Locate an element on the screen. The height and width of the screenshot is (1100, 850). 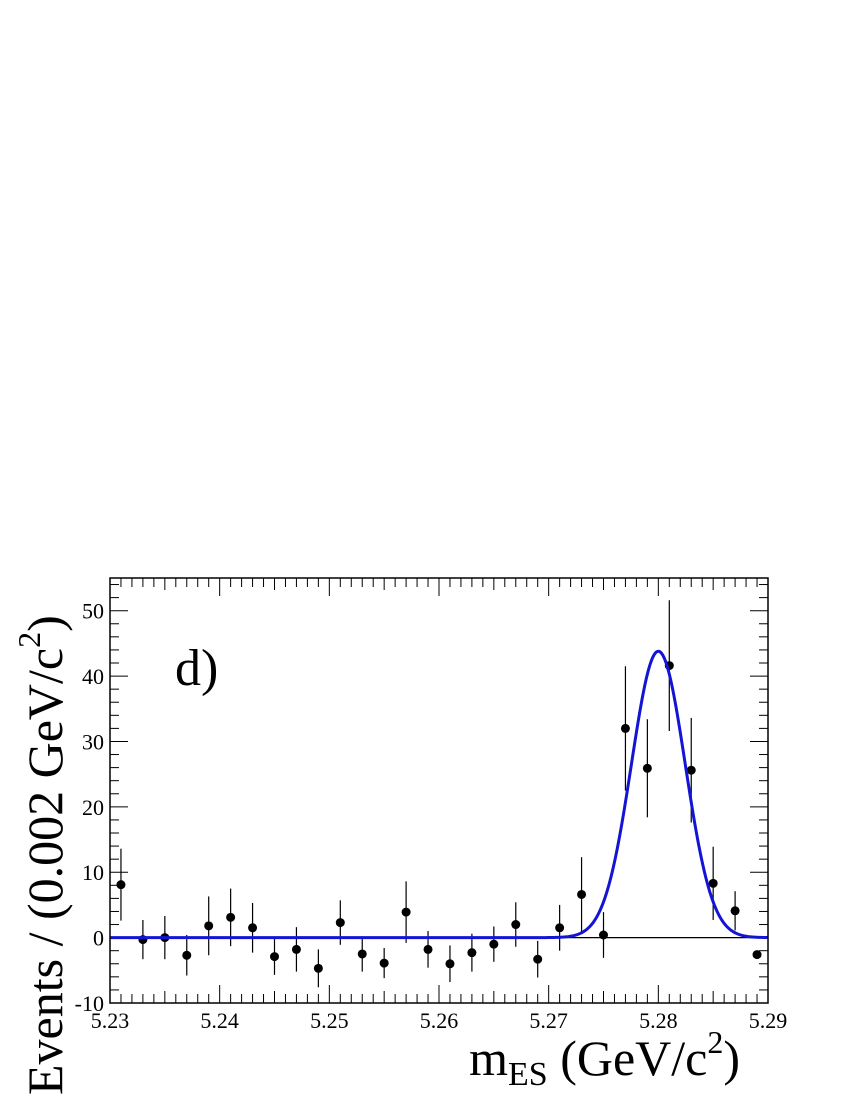
x-tick-label: 5.28 is located at coordinates (658, 1020).